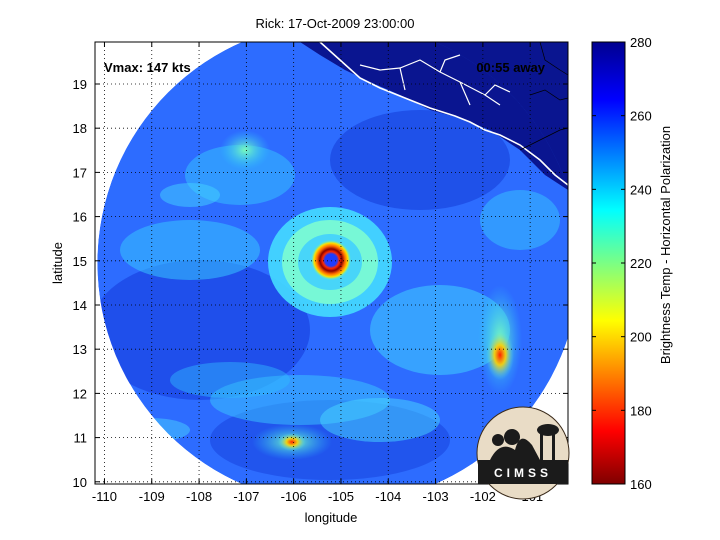  What do you see at coordinates (335, 23) in the screenshot?
I see `chart-title: Rick: 17-Oct-2009 23:00:00` at bounding box center [335, 23].